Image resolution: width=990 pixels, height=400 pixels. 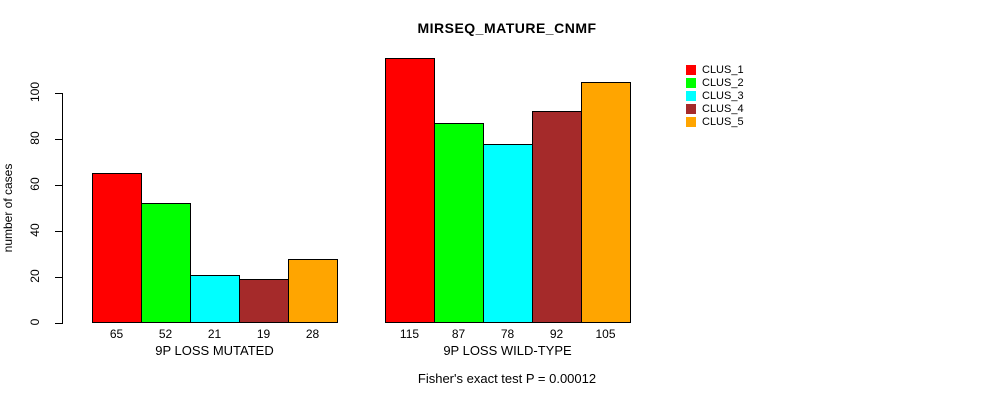 I want to click on y-axis-label: number of cases, so click(x=8, y=208).